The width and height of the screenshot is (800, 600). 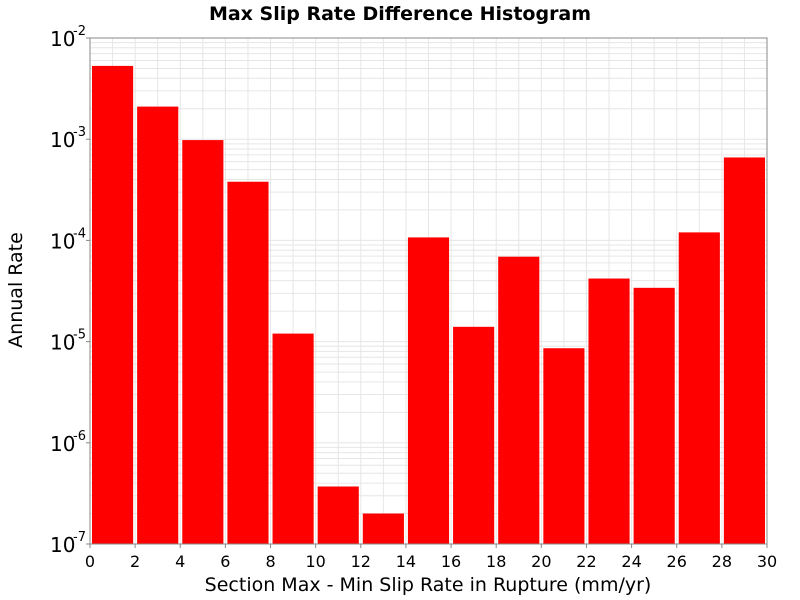 I want to click on x-tick-label: 4, so click(x=180, y=561).